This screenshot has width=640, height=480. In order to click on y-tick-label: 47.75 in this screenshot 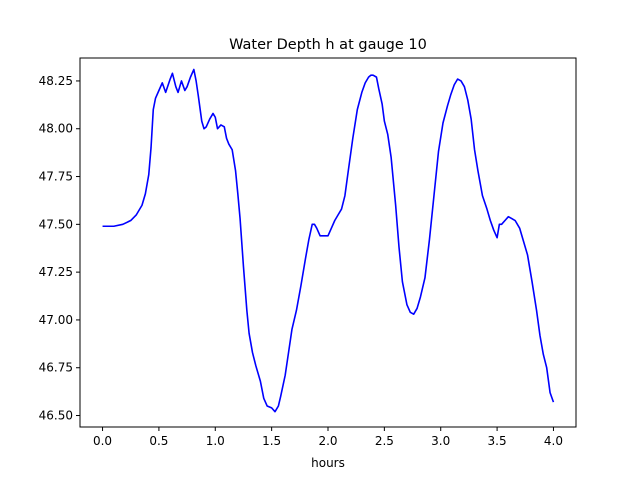, I will do `click(56, 177)`.